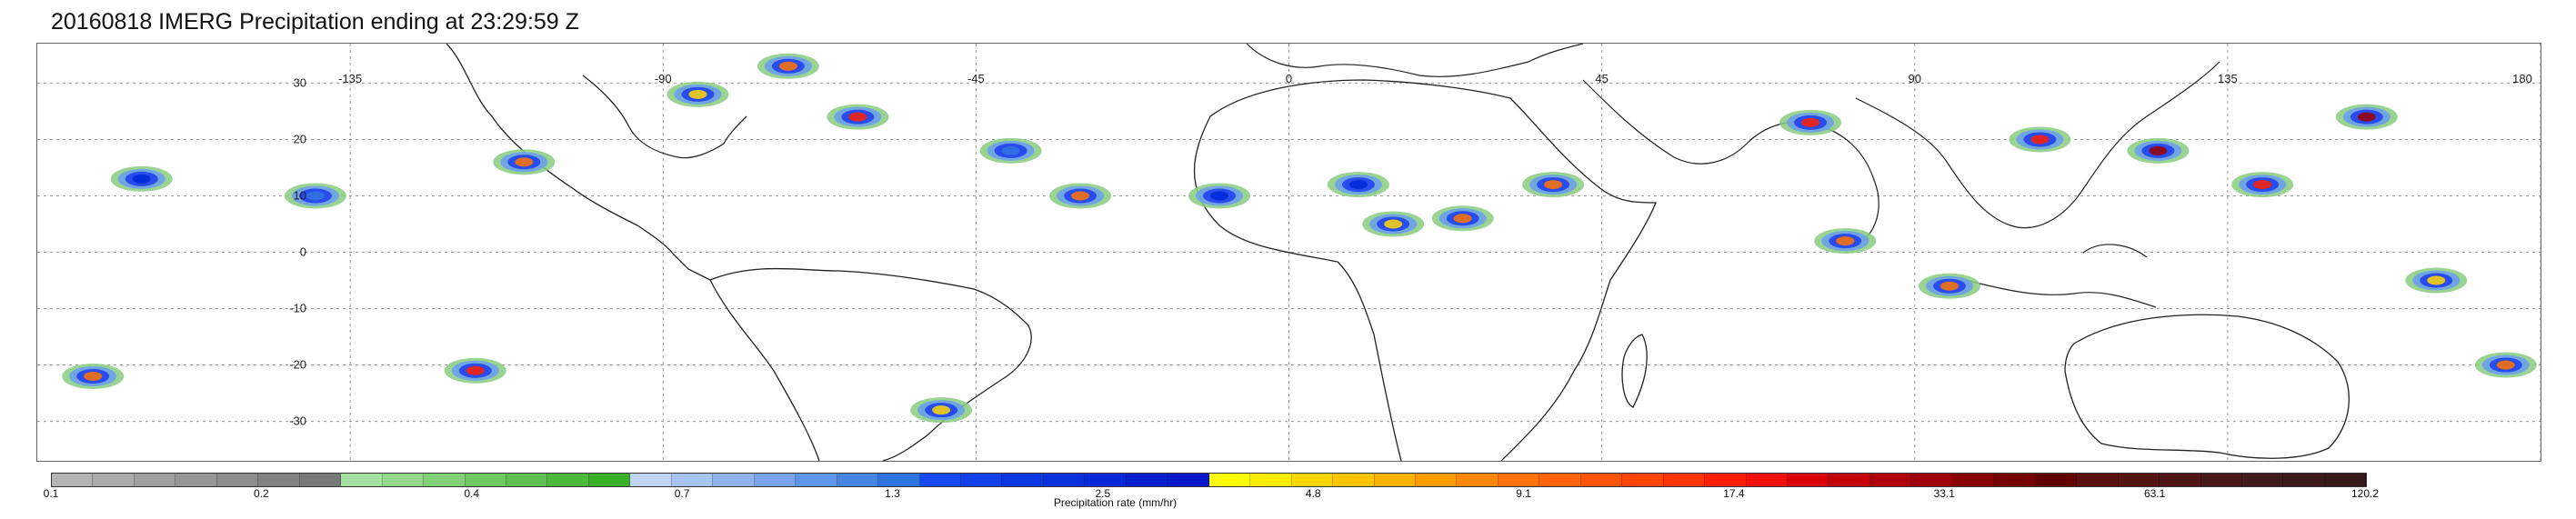  I want to click on latitude-label: 20, so click(300, 138).